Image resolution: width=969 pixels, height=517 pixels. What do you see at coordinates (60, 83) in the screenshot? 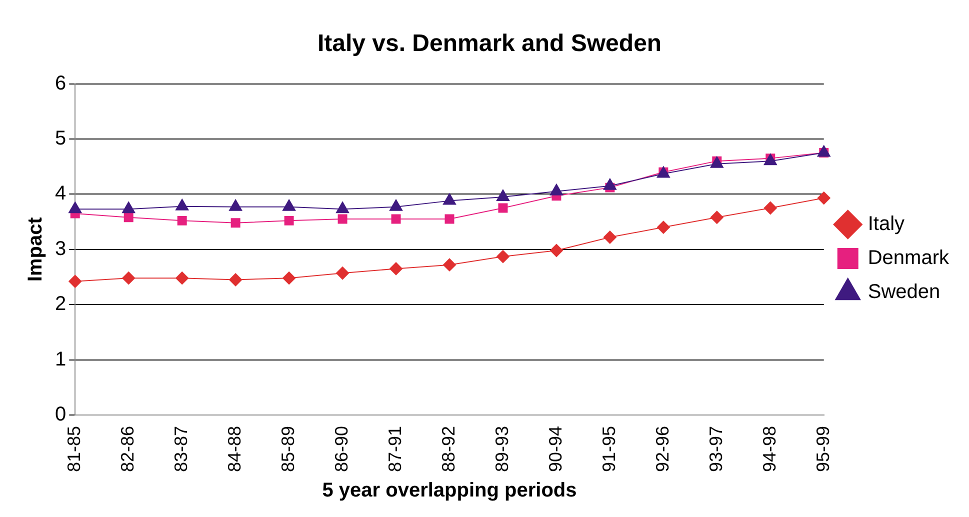
I see `y-tick-label: 6` at bounding box center [60, 83].